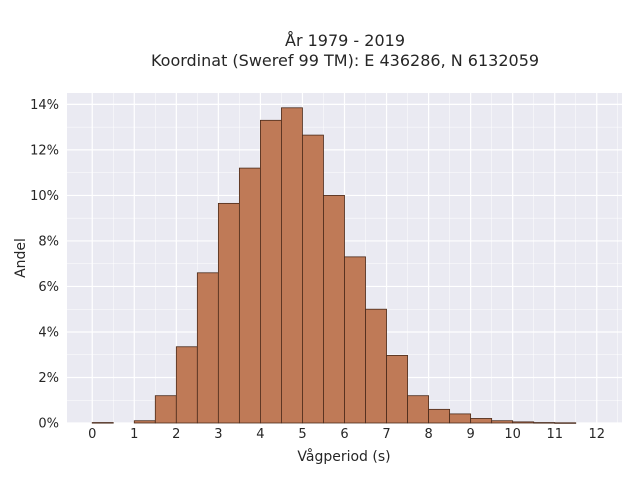 This screenshot has height=480, width=640. I want to click on x-tick-label: 2, so click(176, 434).